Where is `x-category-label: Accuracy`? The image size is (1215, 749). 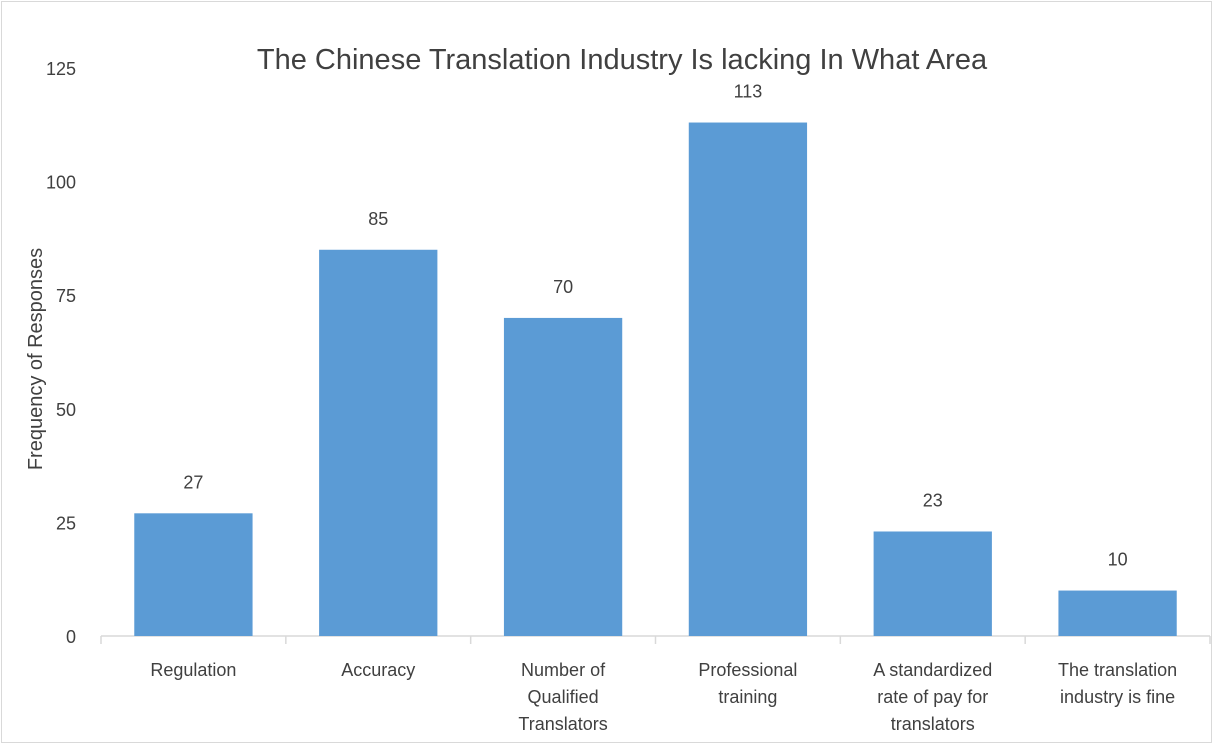
x-category-label: Accuracy is located at coordinates (378, 670).